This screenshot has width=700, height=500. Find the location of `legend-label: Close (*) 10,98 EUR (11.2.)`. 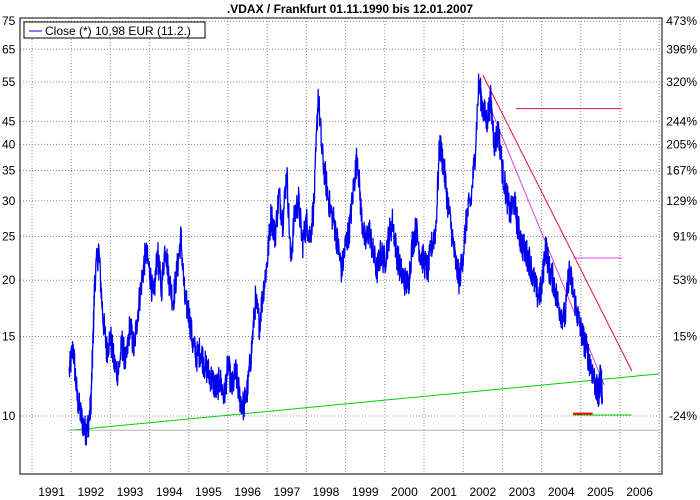

legend-label: Close (*) 10,98 EUR (11.2.) is located at coordinates (118, 31).